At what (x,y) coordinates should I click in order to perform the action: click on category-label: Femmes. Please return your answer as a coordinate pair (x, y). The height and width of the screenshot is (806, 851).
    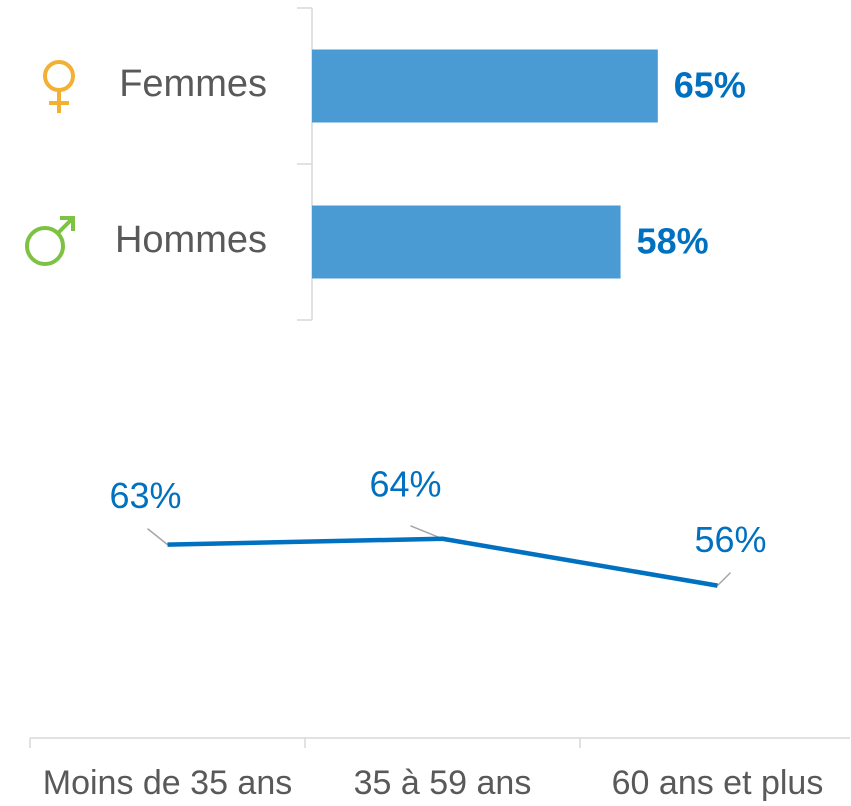
    Looking at the image, I should click on (193, 84).